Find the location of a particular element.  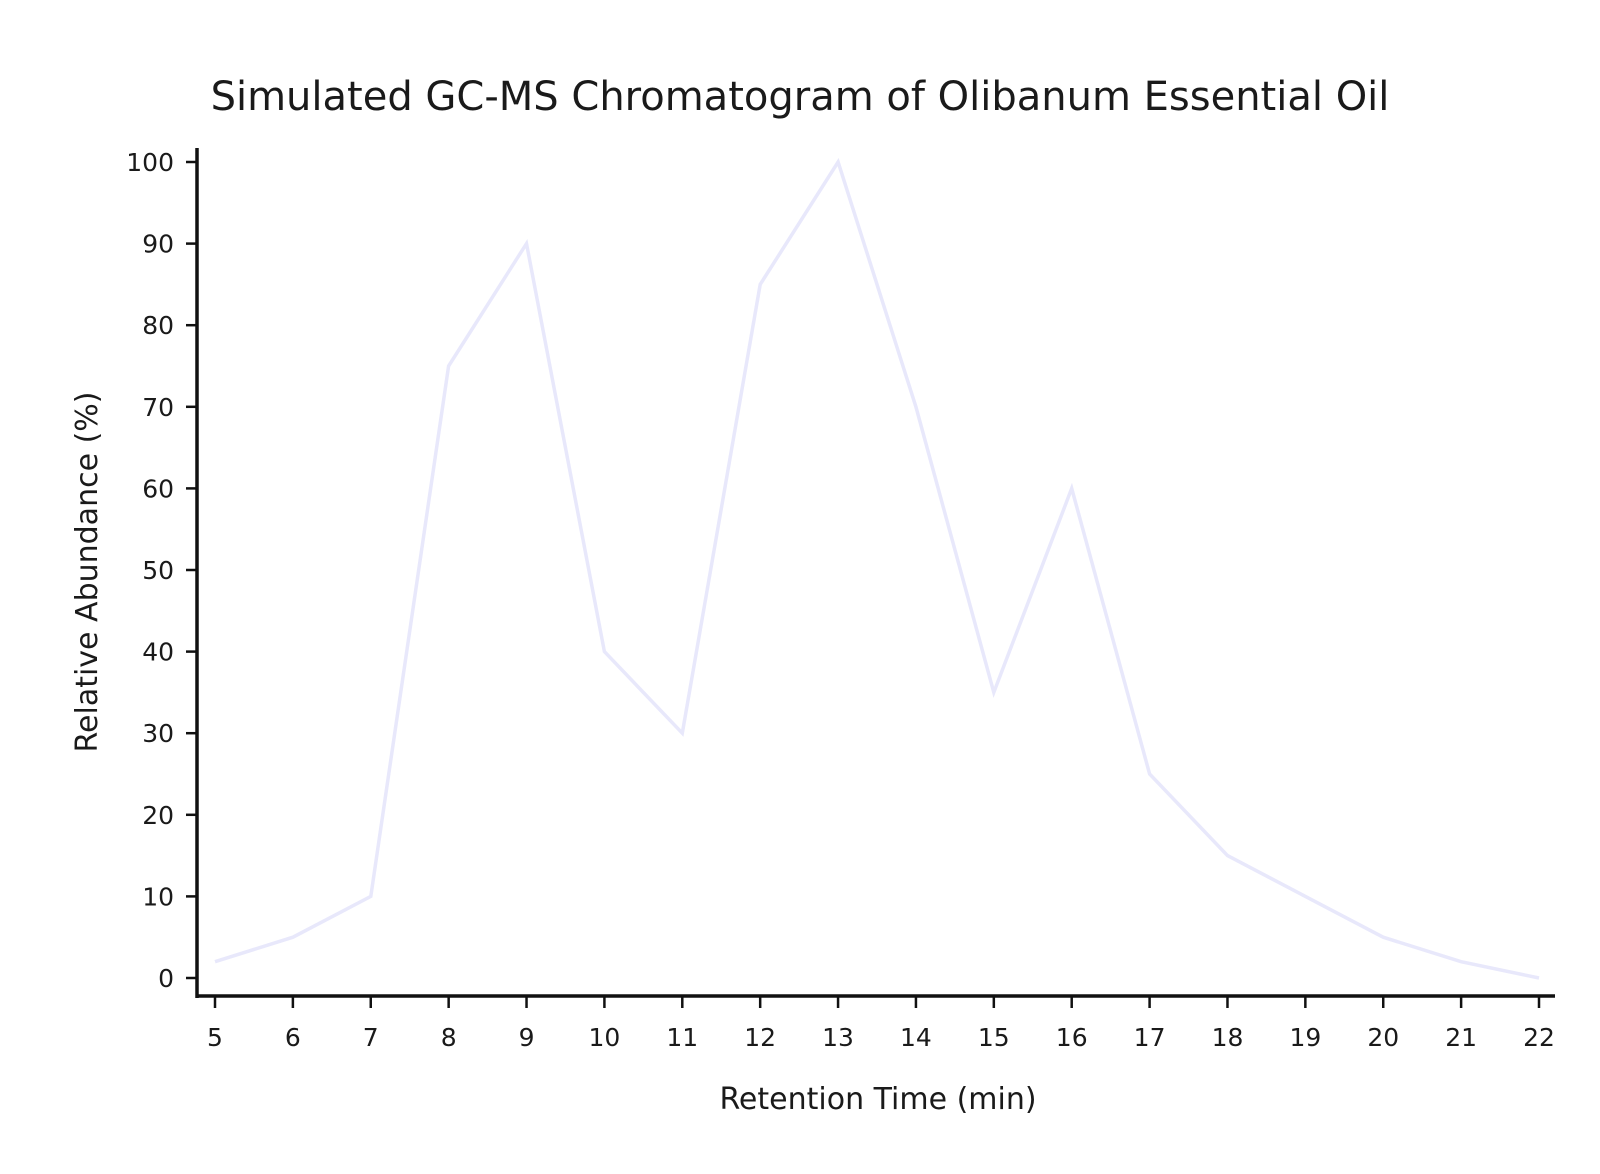

x-tick-label: 12 is located at coordinates (760, 1037).